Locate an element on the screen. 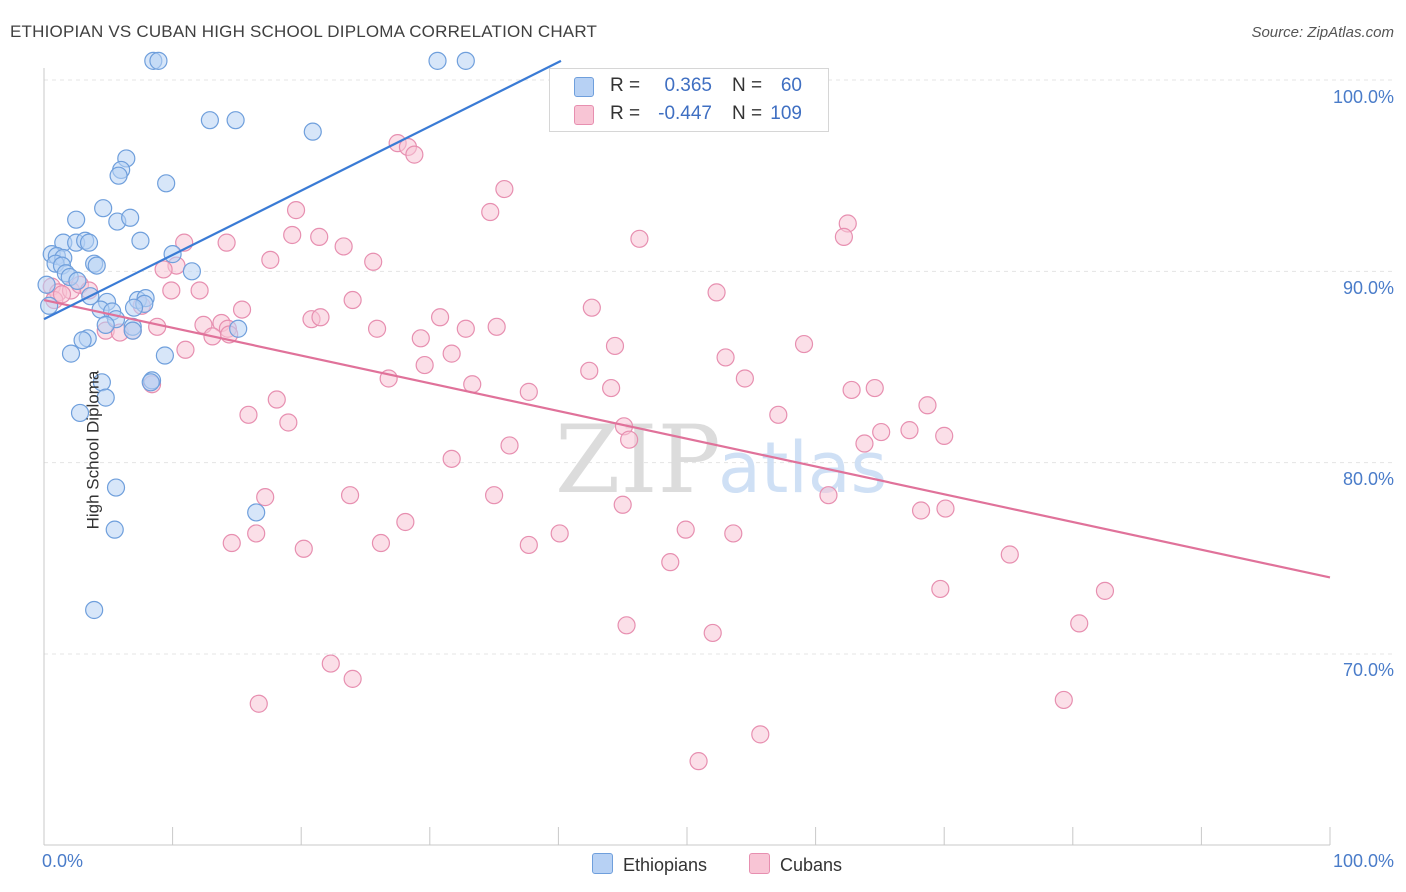 Image resolution: width=1406 pixels, height=892 pixels. legend-item-cubans: Cubans is located at coordinates (795, 864).